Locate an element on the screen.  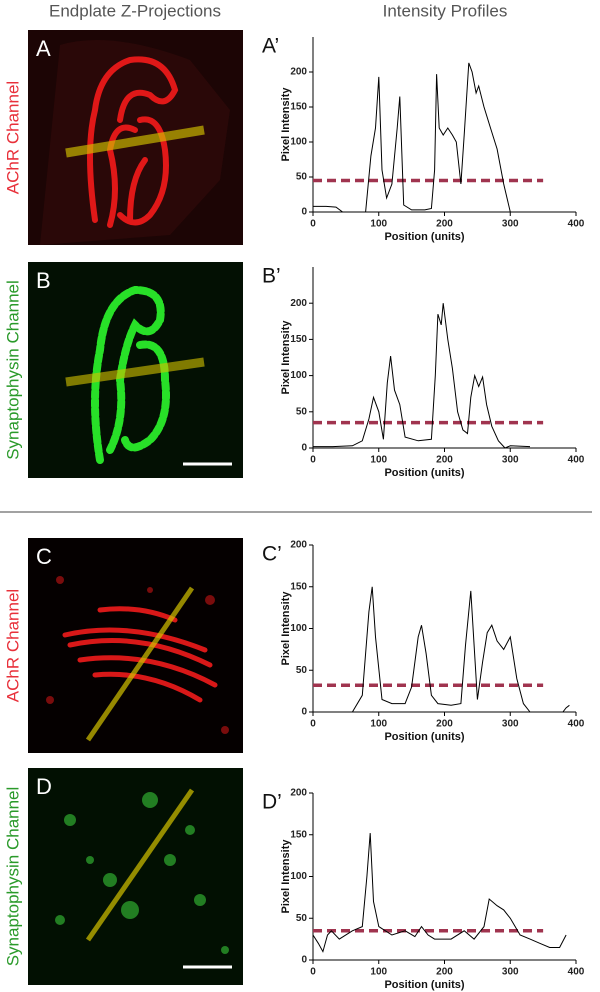
chart-panel-label: C’ is located at coordinates (272, 554).